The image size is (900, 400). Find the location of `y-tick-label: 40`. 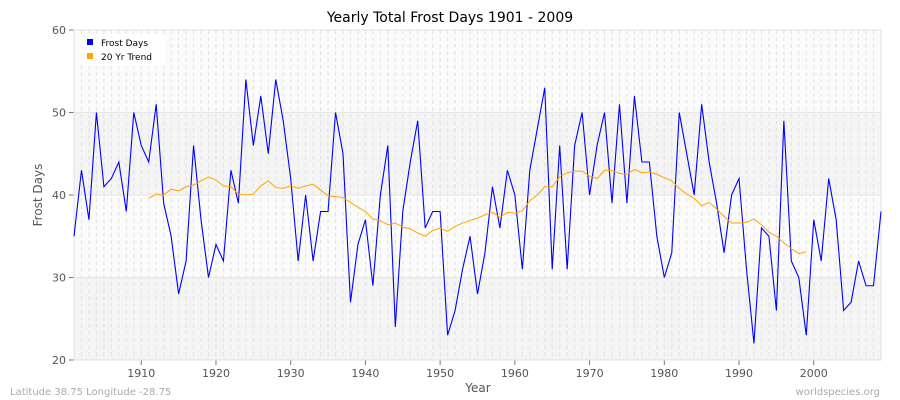

y-tick-label: 40 is located at coordinates (59, 195).